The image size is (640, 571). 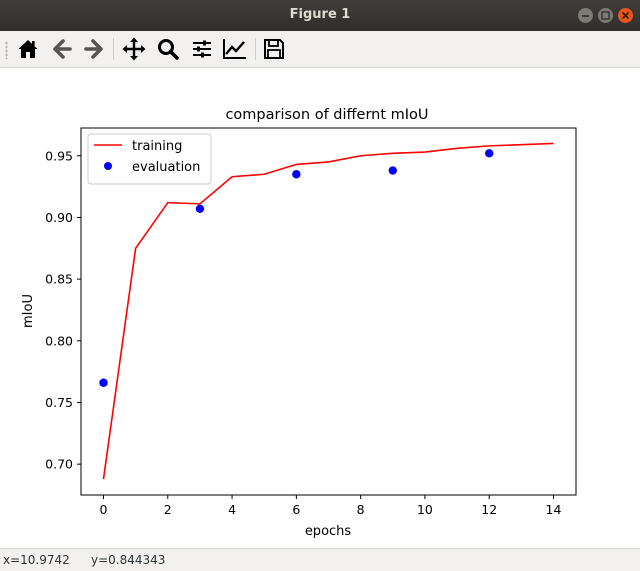 I want to click on close-icon, so click(x=625, y=15).